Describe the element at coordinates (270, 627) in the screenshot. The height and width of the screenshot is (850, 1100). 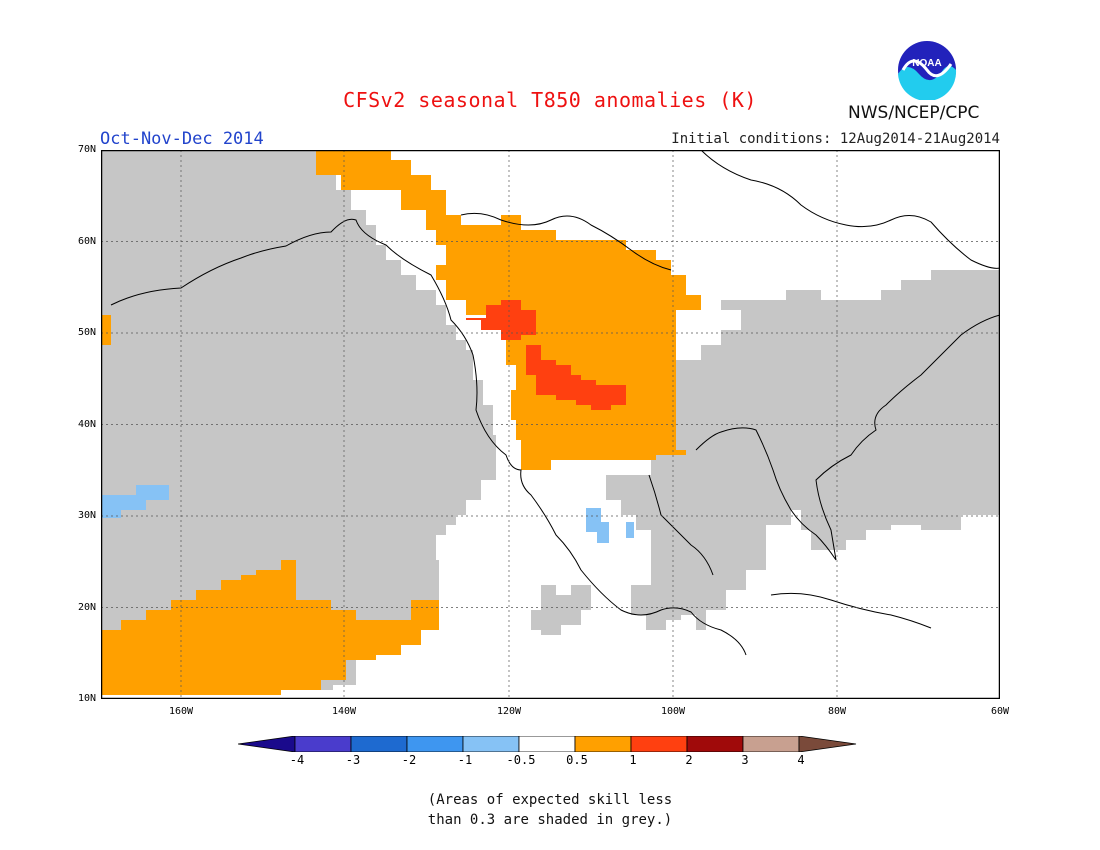
I see `orange-pacific-south` at that location.